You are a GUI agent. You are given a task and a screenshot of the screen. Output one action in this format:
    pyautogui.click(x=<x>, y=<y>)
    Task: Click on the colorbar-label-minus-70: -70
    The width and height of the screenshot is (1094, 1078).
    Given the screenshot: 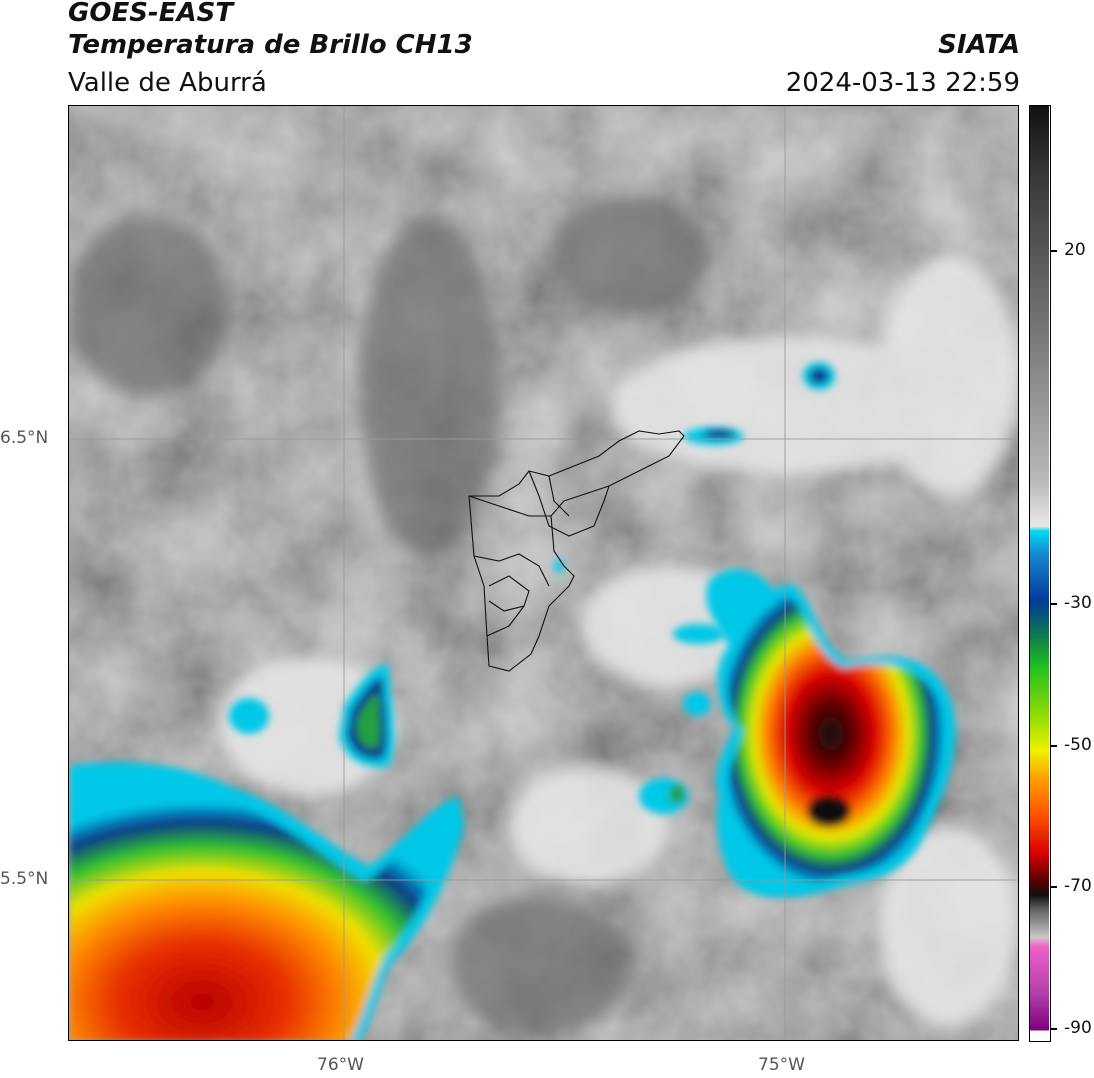 What is the action you would take?
    pyautogui.click(x=1078, y=886)
    